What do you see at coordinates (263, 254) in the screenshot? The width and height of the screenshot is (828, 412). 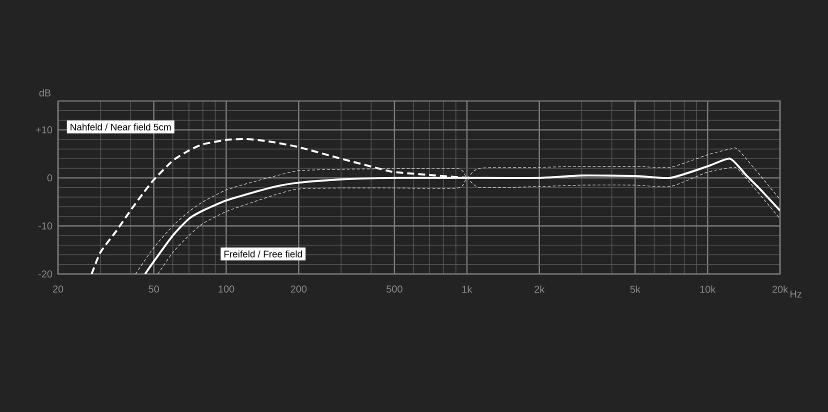 I see `text: Freifeld / Free field` at bounding box center [263, 254].